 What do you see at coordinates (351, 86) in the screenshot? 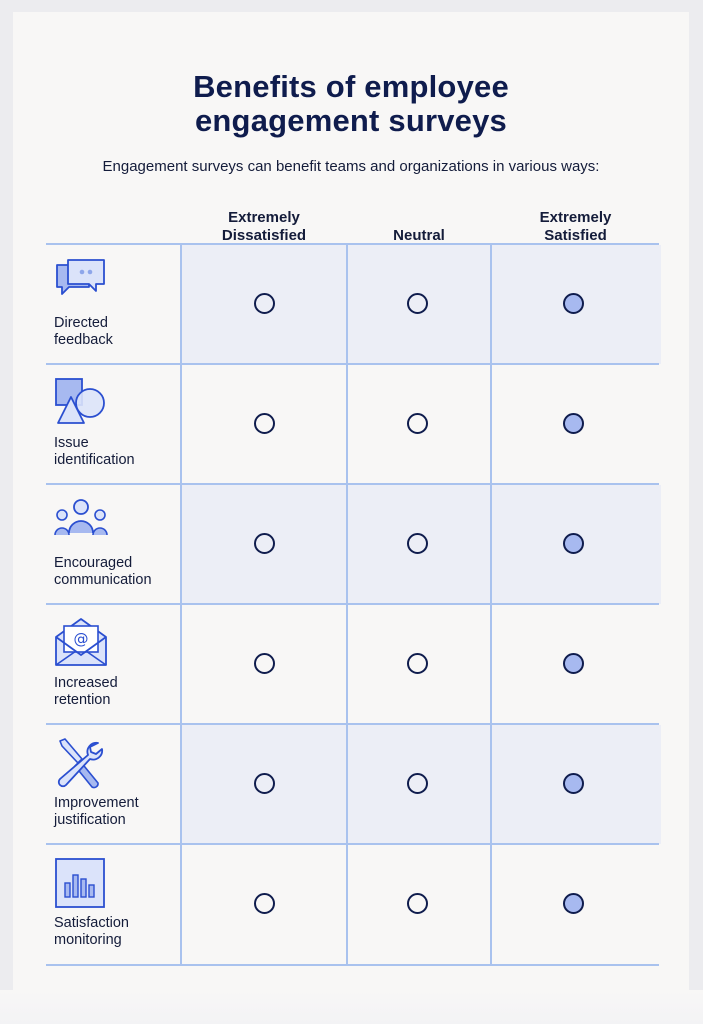
I see `title-line-1: Benefits of employee` at bounding box center [351, 86].